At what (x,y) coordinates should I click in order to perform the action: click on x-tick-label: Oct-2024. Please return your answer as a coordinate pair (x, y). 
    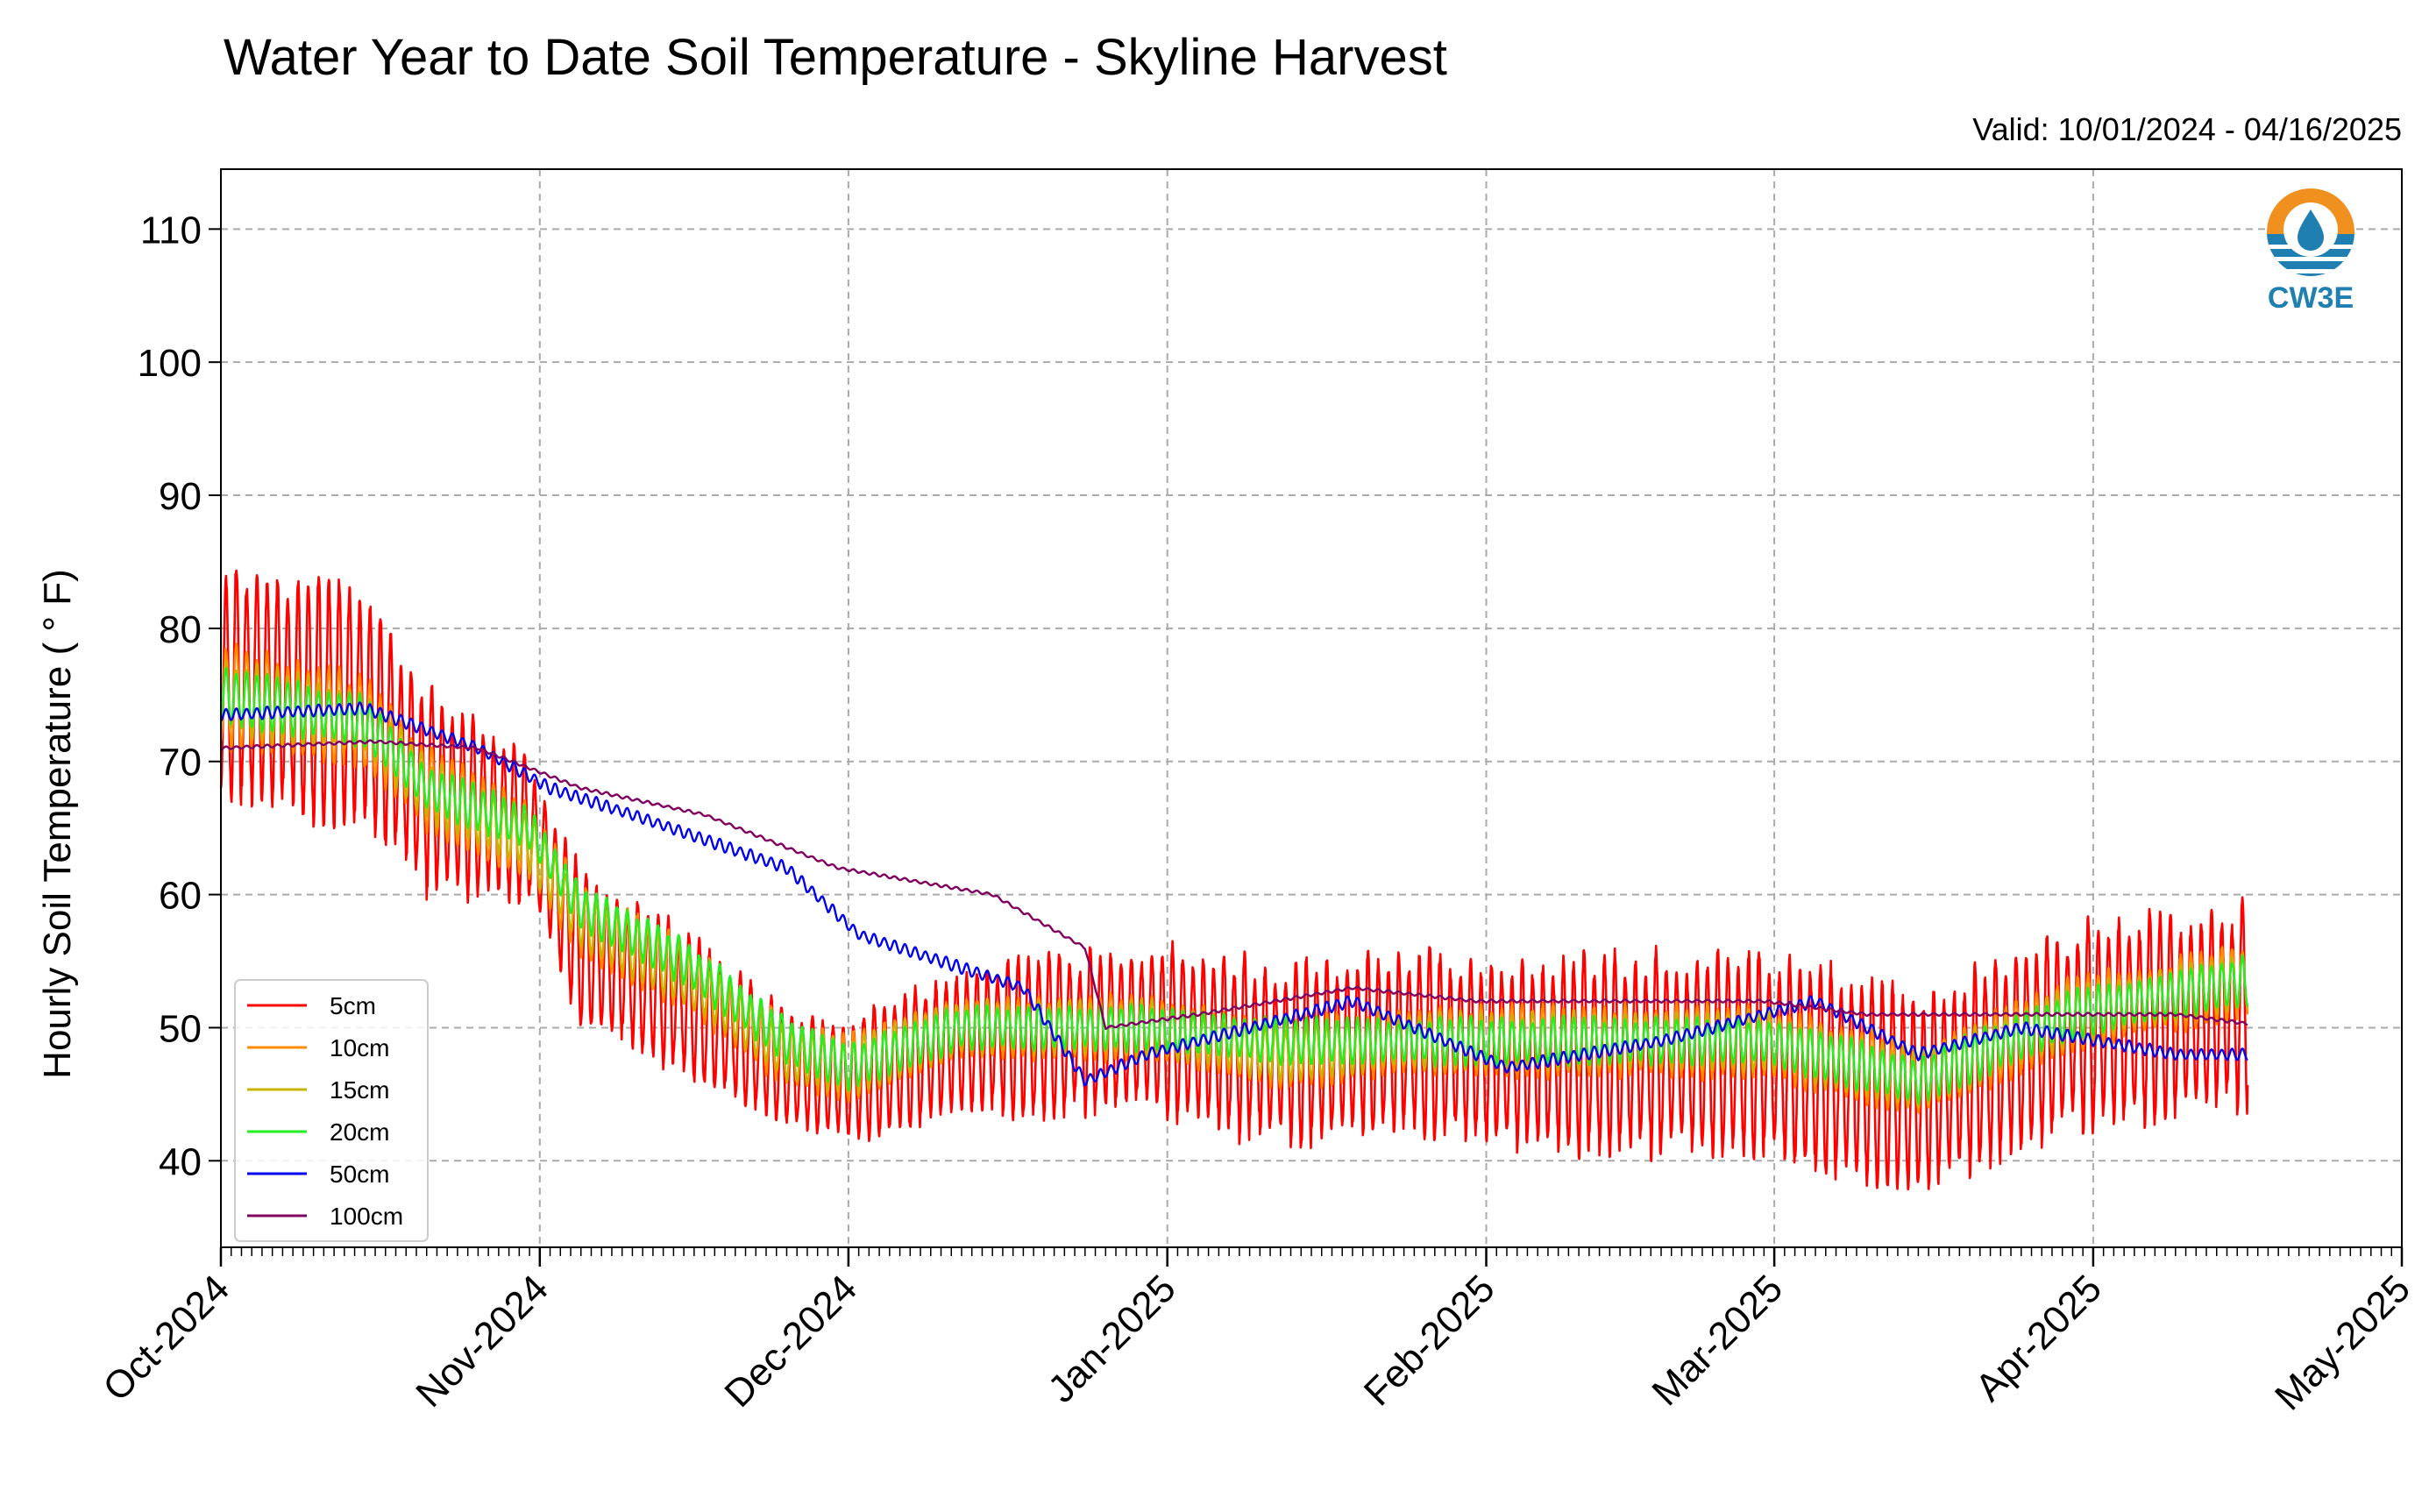
    Looking at the image, I should click on (167, 1338).